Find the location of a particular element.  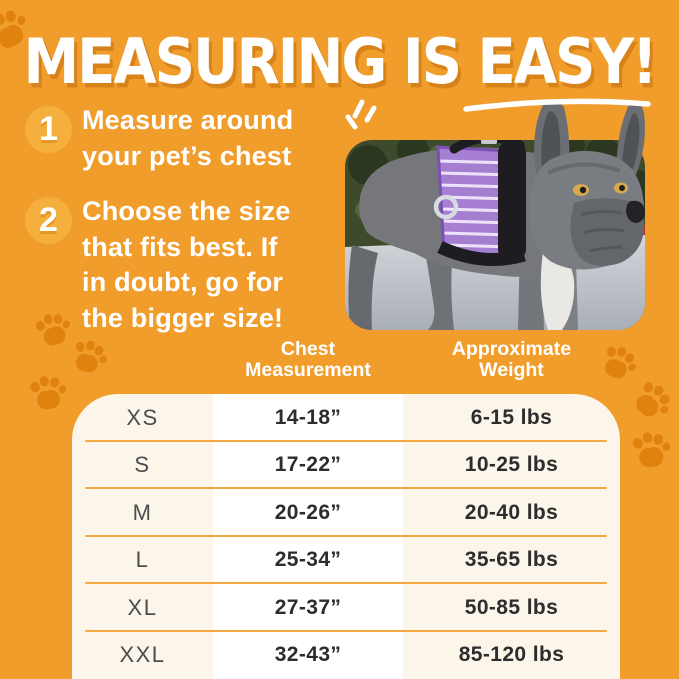

emphasis-marks-icon is located at coordinates (361, 114).